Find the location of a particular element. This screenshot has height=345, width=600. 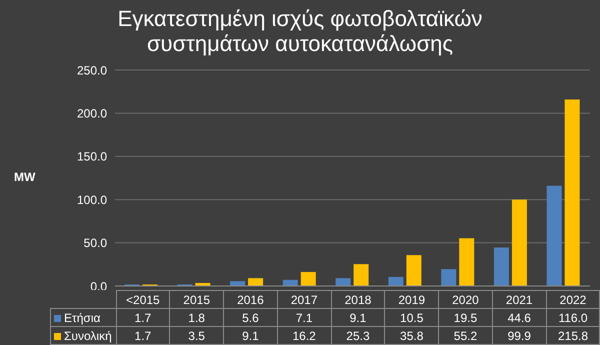

x-tick-label: 2019 is located at coordinates (411, 299).